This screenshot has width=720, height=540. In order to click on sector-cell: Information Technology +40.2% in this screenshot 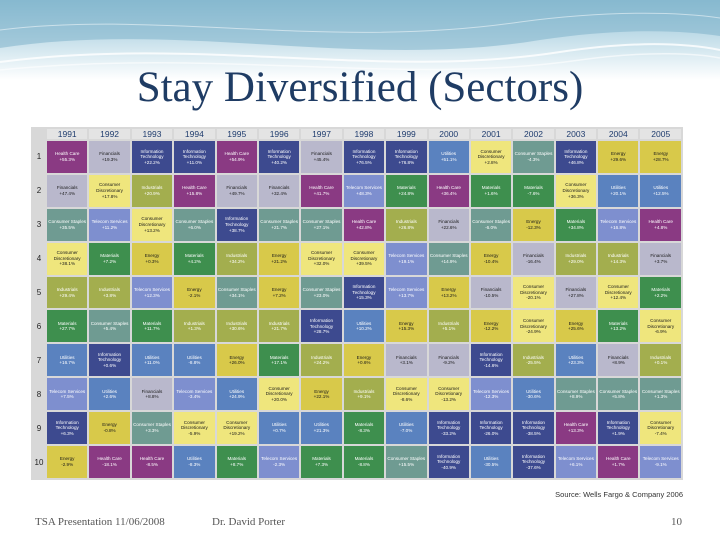, I will do `click(279, 157)`.